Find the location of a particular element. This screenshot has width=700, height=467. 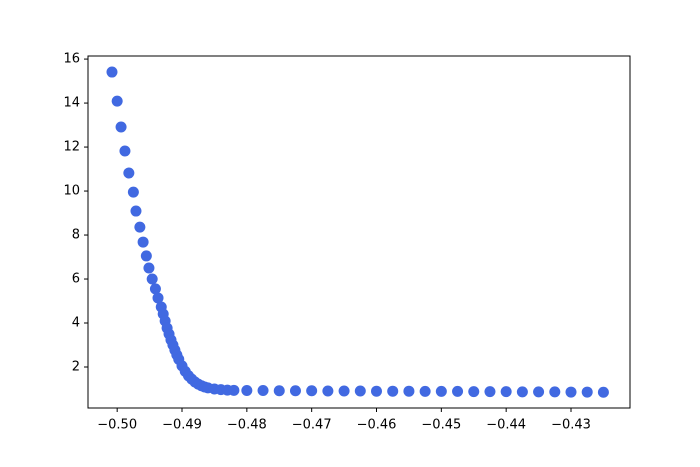

x-tick-label: −0.47 is located at coordinates (312, 425).